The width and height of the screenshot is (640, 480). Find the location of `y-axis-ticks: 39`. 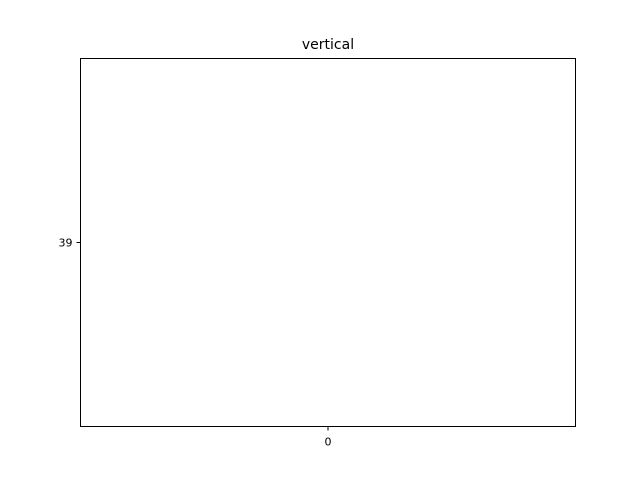

y-axis-ticks: 39 is located at coordinates (70, 243).